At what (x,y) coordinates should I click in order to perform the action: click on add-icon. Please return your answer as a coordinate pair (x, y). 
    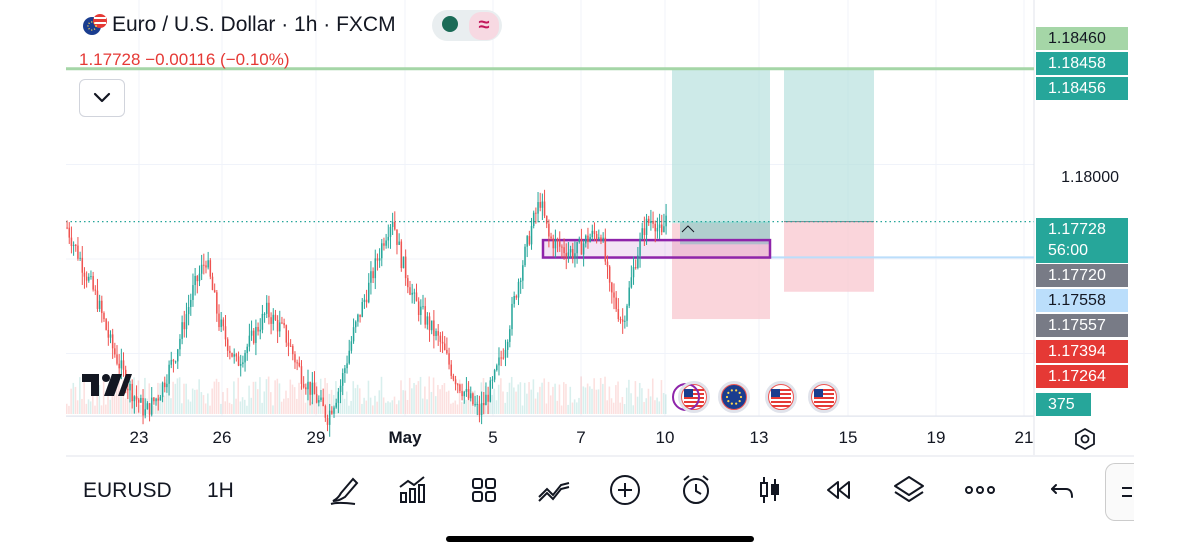
    Looking at the image, I should click on (625, 490).